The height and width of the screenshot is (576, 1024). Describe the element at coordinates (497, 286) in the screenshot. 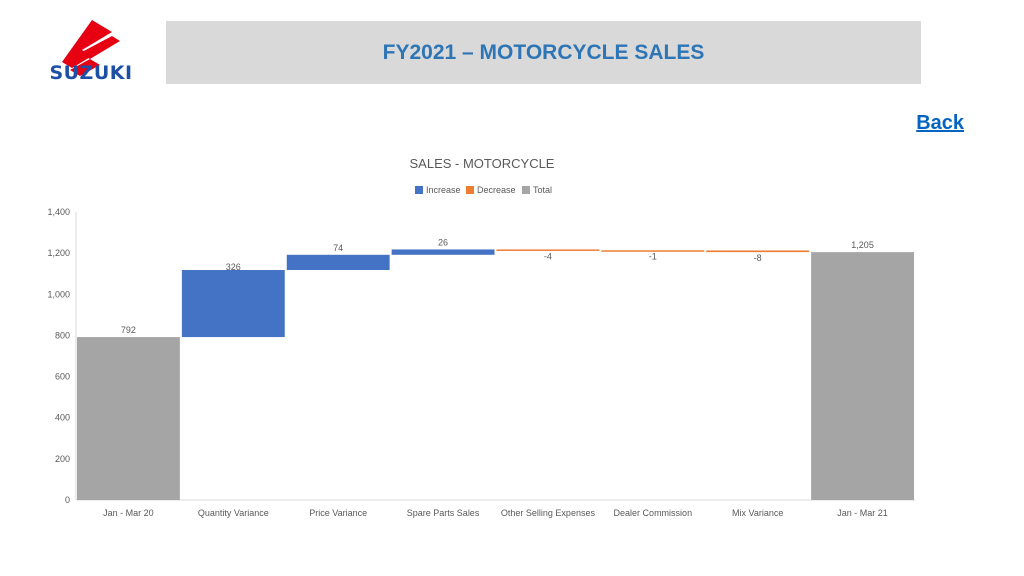

I see `data-labels-group: 792 326 74 26 -4 -1 -8 1,205` at that location.